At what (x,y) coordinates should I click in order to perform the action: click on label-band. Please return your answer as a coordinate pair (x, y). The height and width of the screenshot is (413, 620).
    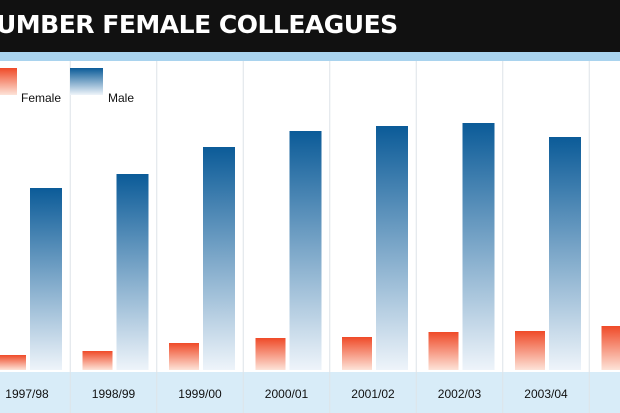
    Looking at the image, I should click on (310, 392).